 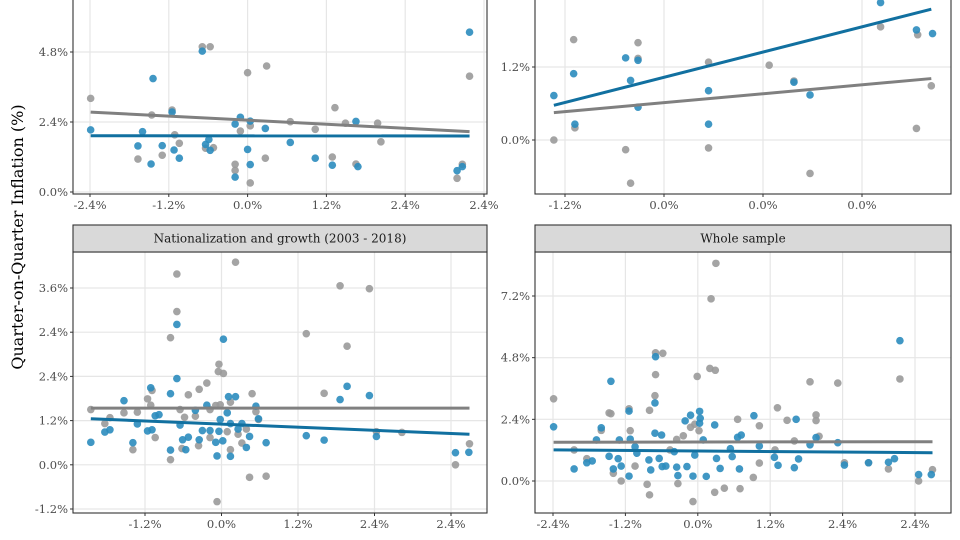 I want to click on y-tick-label: -1.2%, so click(x=51, y=509).